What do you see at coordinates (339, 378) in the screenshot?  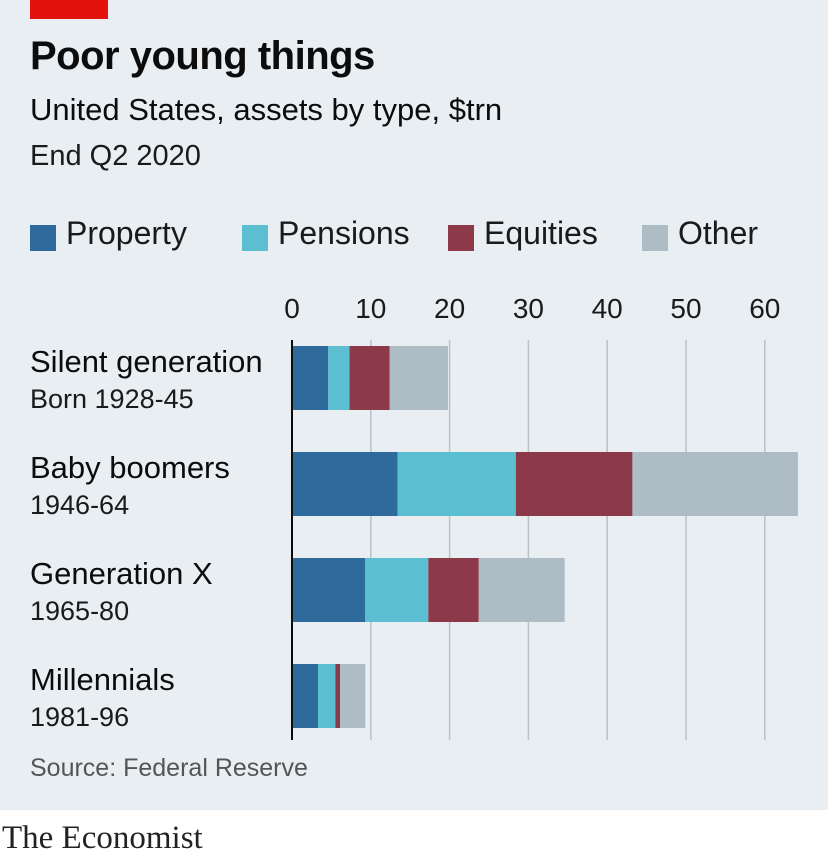 I see `bar-silent-generation-pensions` at bounding box center [339, 378].